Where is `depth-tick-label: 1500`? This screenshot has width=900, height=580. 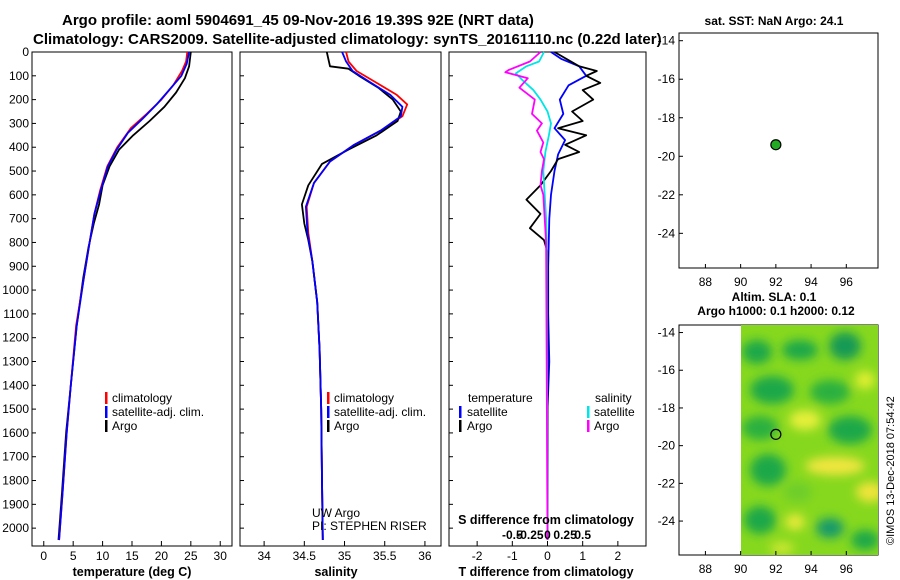
depth-tick-label: 1500 is located at coordinates (15, 409).